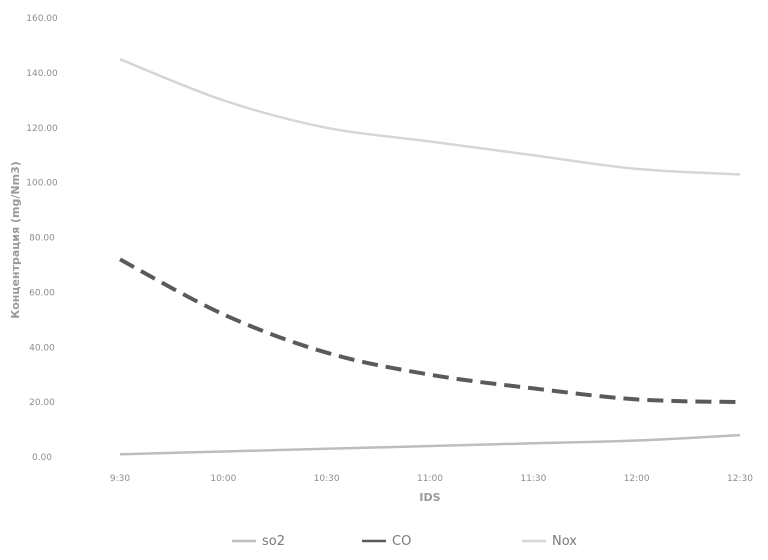 The image size is (768, 560). What do you see at coordinates (564, 541) in the screenshot?
I see `legend-label-nox: Nox` at bounding box center [564, 541].